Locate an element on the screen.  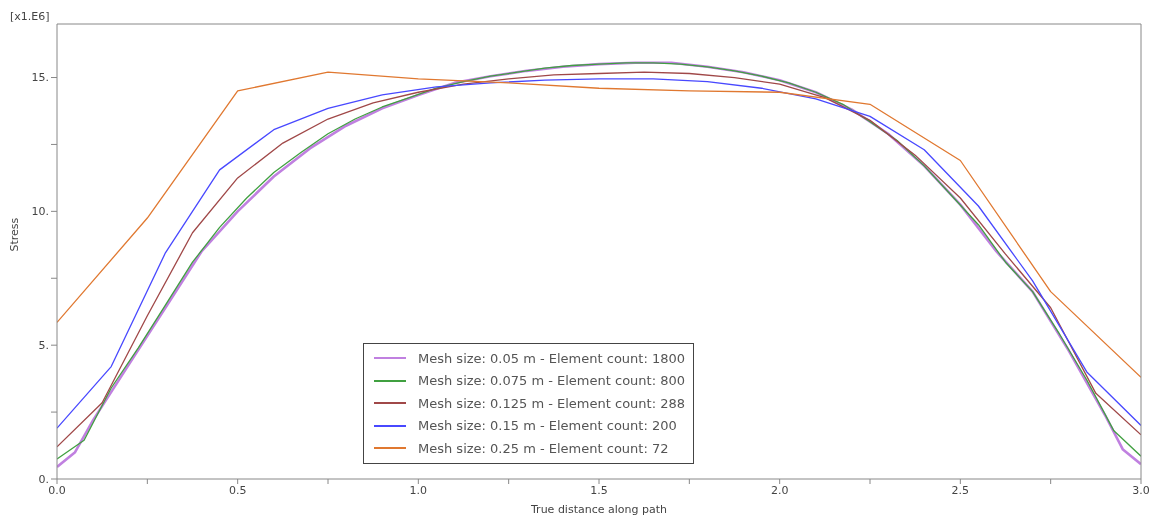
legend-label: Mesh size: 0.25 m - Element count: 72 is located at coordinates (543, 448).